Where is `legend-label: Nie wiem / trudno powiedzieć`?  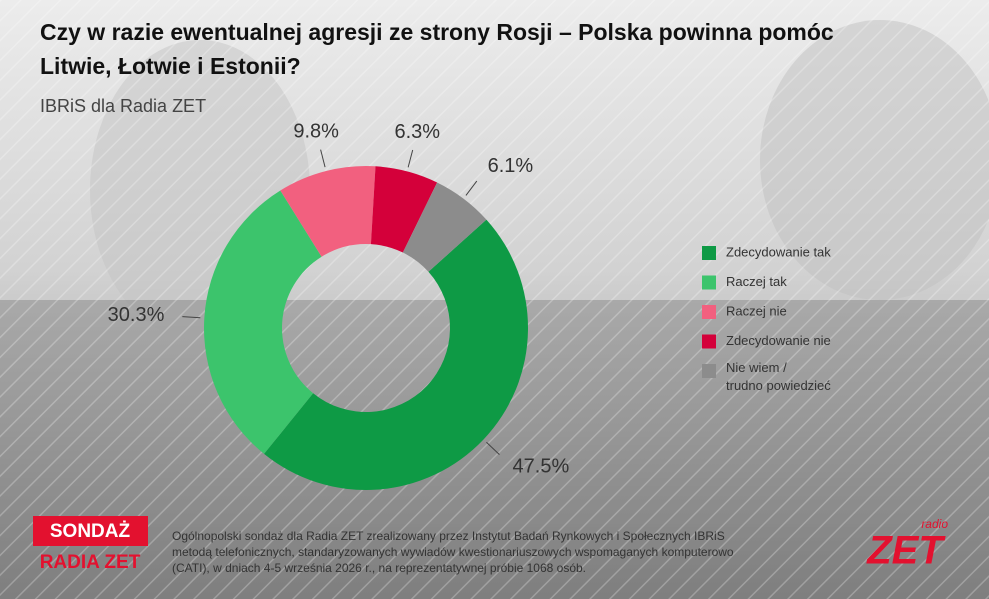
legend-label: Nie wiem / trudno powiedzieć is located at coordinates (778, 376).